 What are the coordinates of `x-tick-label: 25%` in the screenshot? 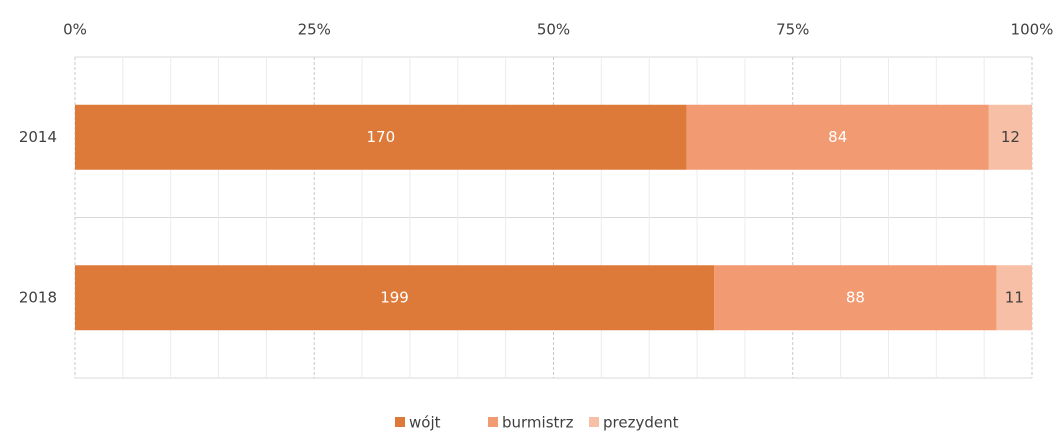 It's located at (314, 30).